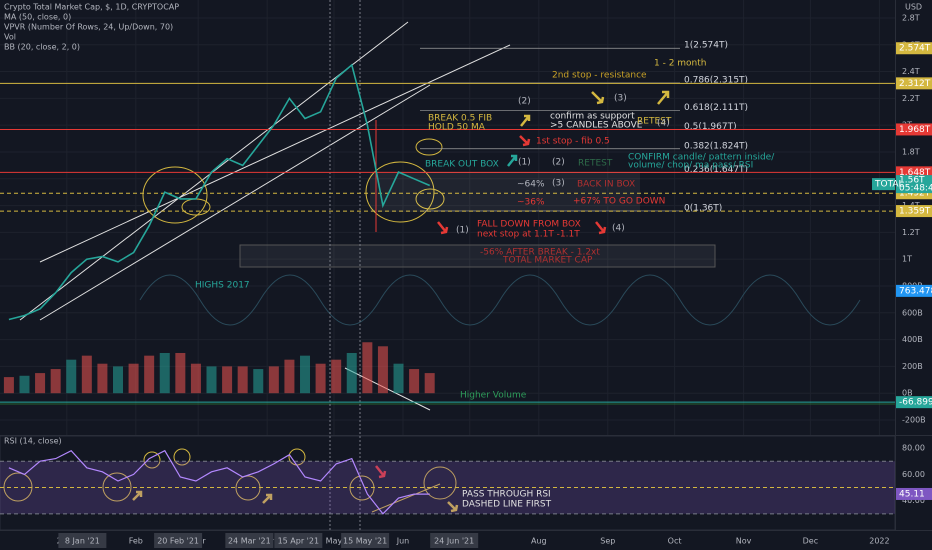  I want to click on y-tick-label: 1.8T, so click(911, 151).